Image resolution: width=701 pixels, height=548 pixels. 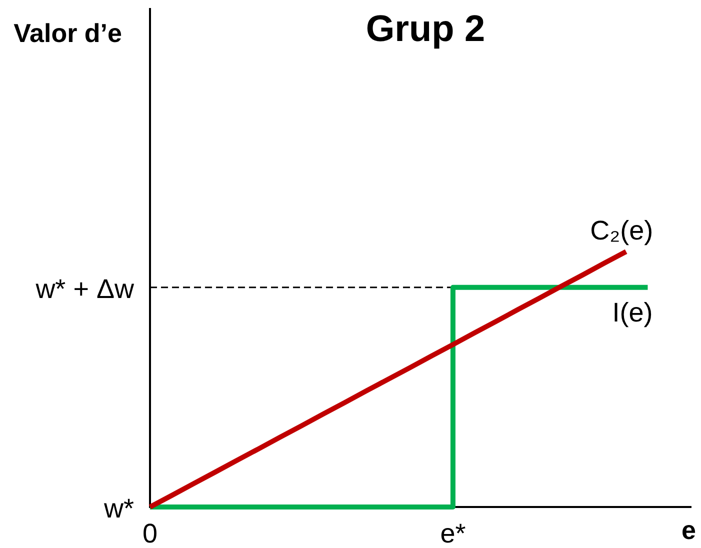 What do you see at coordinates (689, 530) in the screenshot?
I see `x-axis-title: e` at bounding box center [689, 530].